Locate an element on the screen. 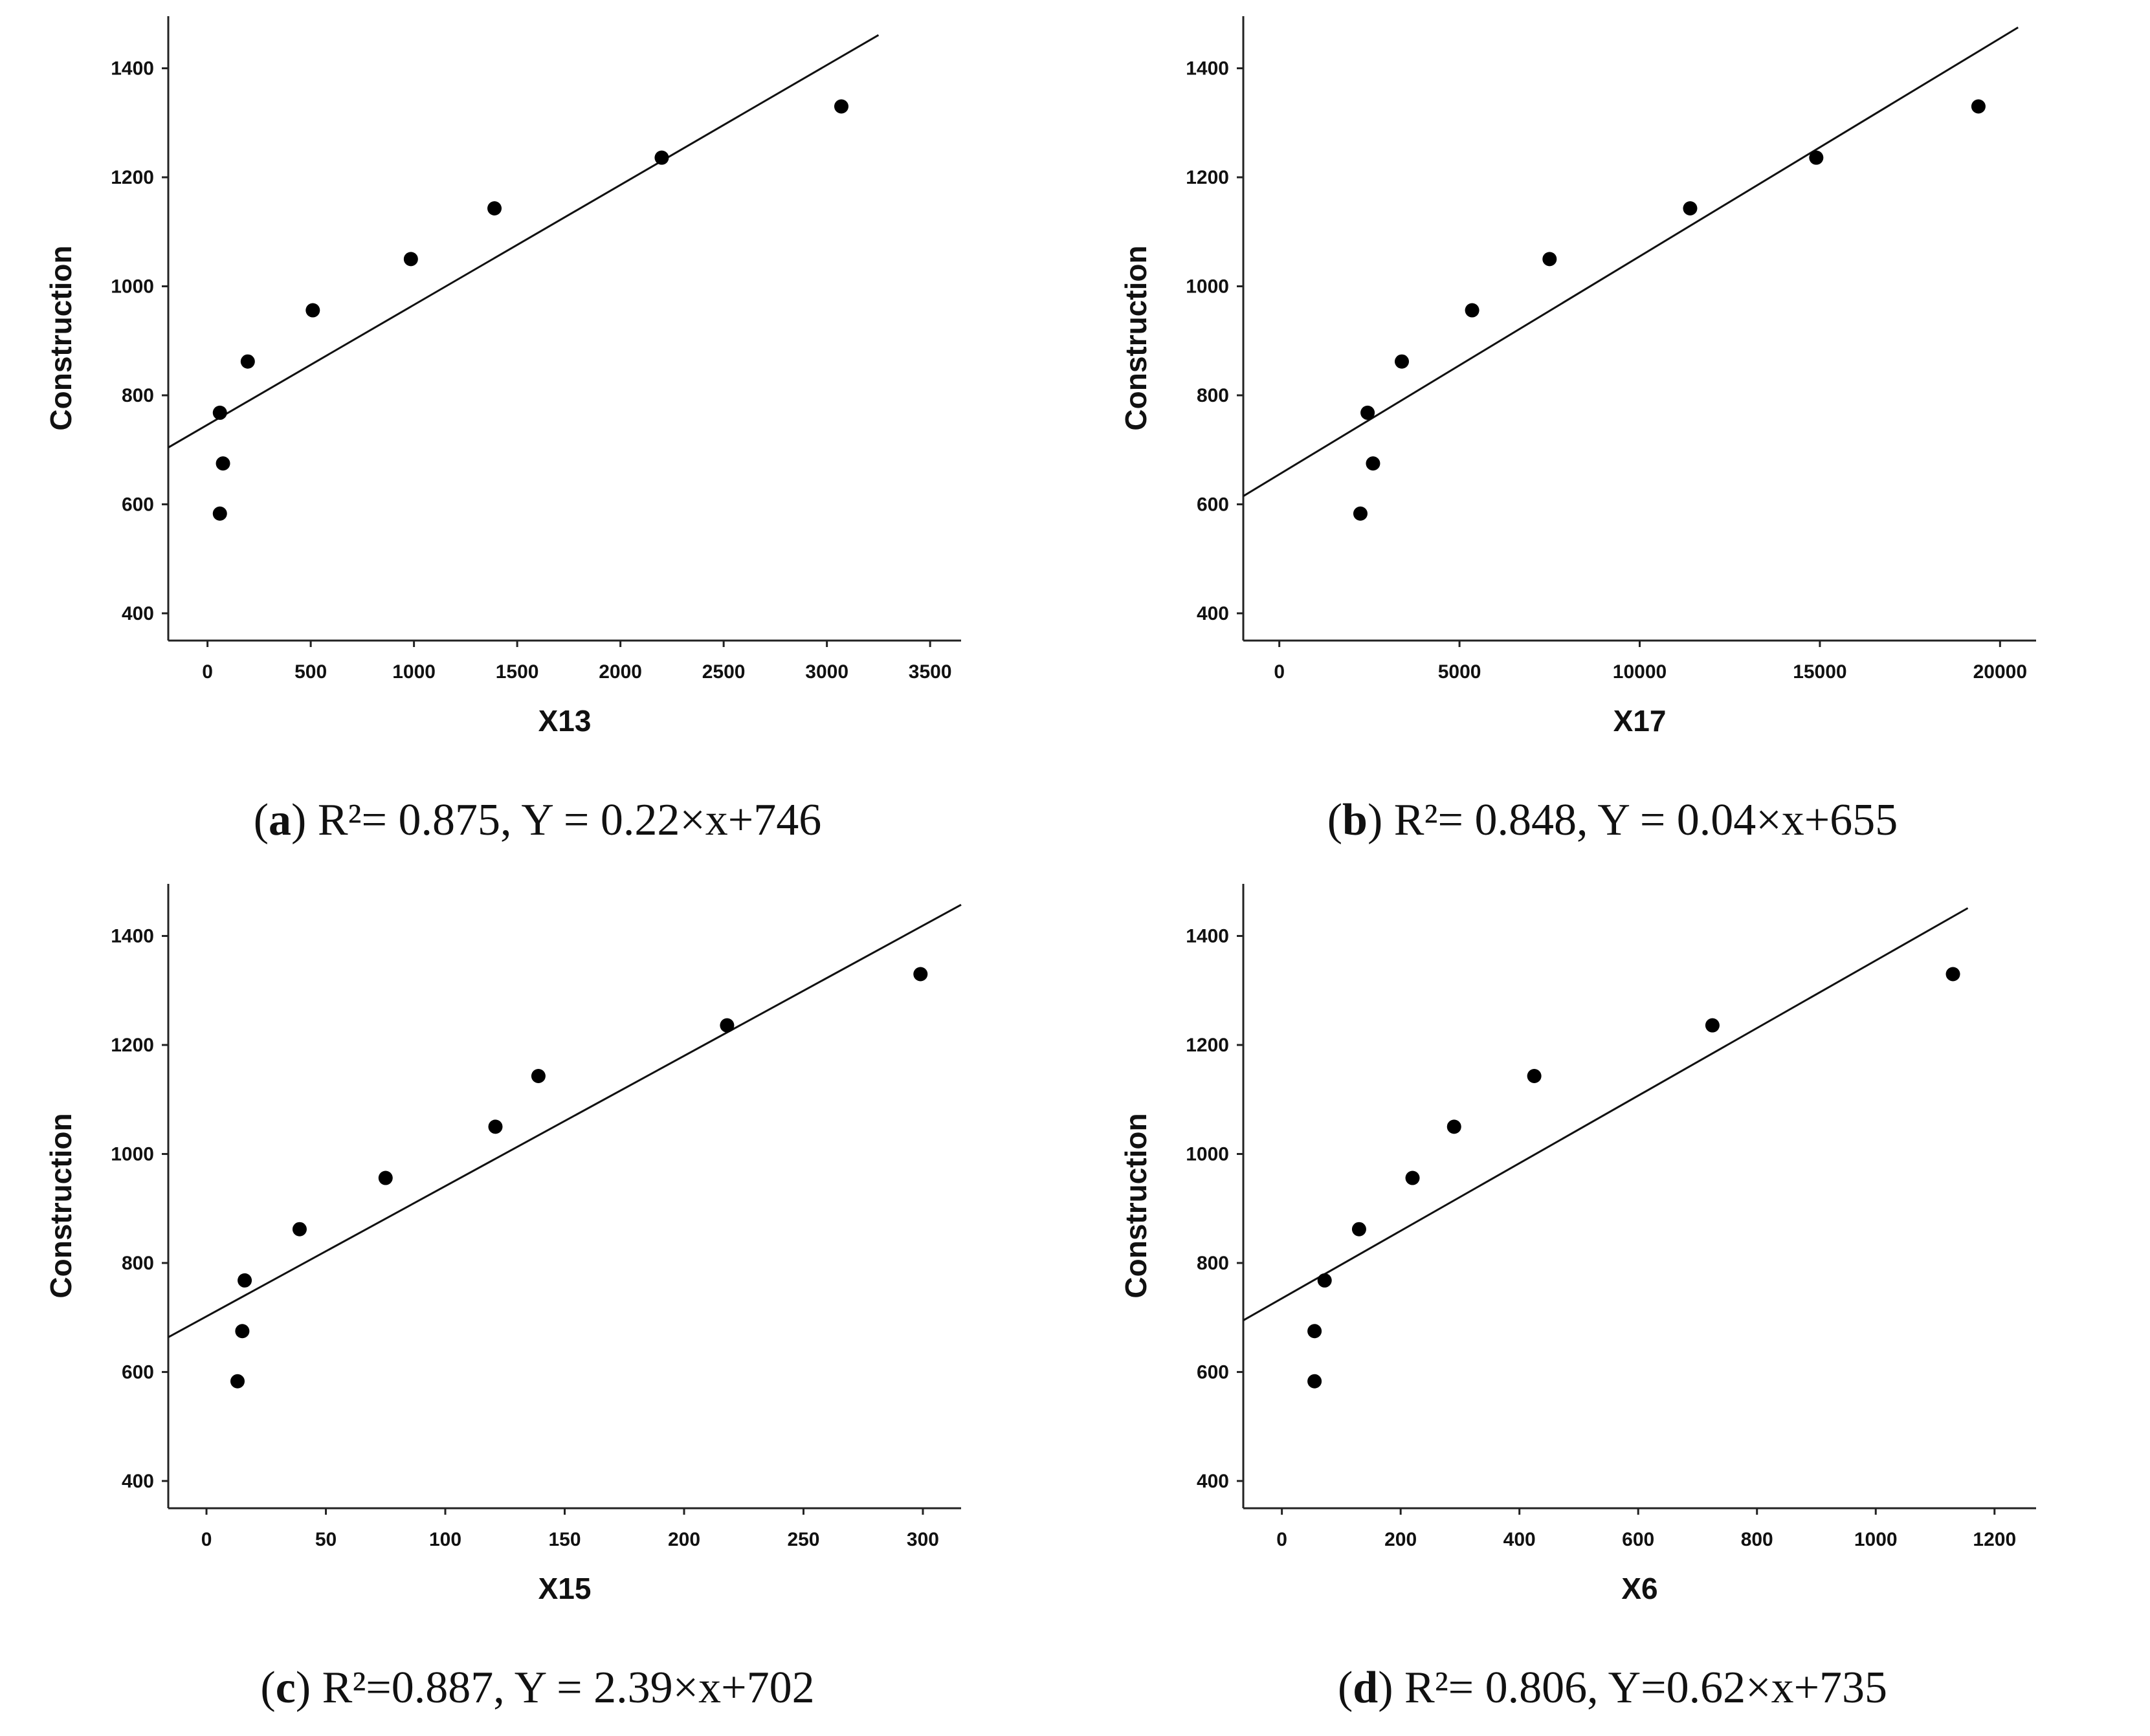 The width and height of the screenshot is (2150, 1736). caption-panel-label: c is located at coordinates (286, 1688).